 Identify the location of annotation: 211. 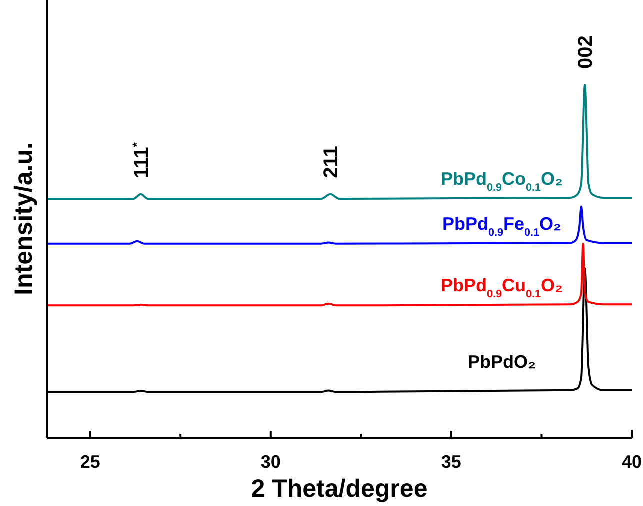
(331, 162).